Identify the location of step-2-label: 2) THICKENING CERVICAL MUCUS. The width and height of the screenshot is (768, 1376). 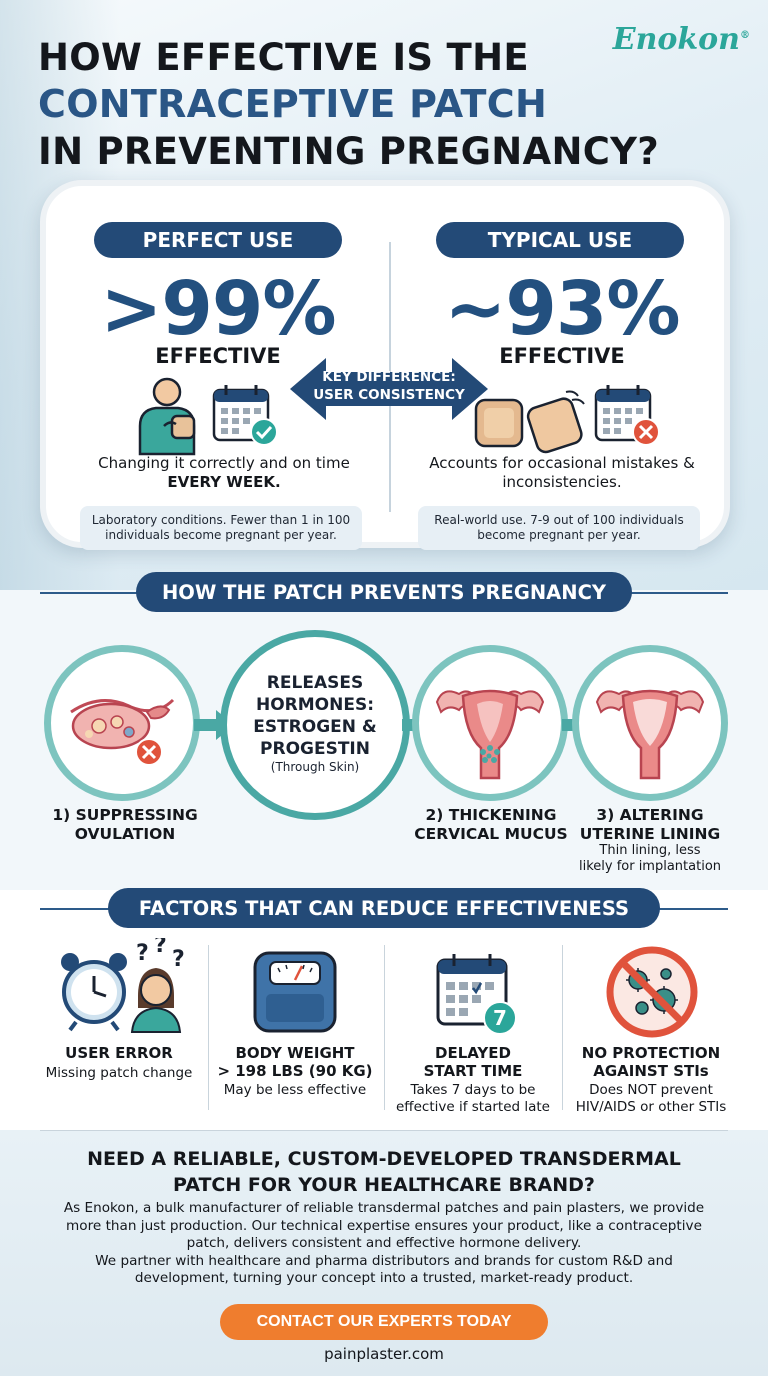
(491, 824).